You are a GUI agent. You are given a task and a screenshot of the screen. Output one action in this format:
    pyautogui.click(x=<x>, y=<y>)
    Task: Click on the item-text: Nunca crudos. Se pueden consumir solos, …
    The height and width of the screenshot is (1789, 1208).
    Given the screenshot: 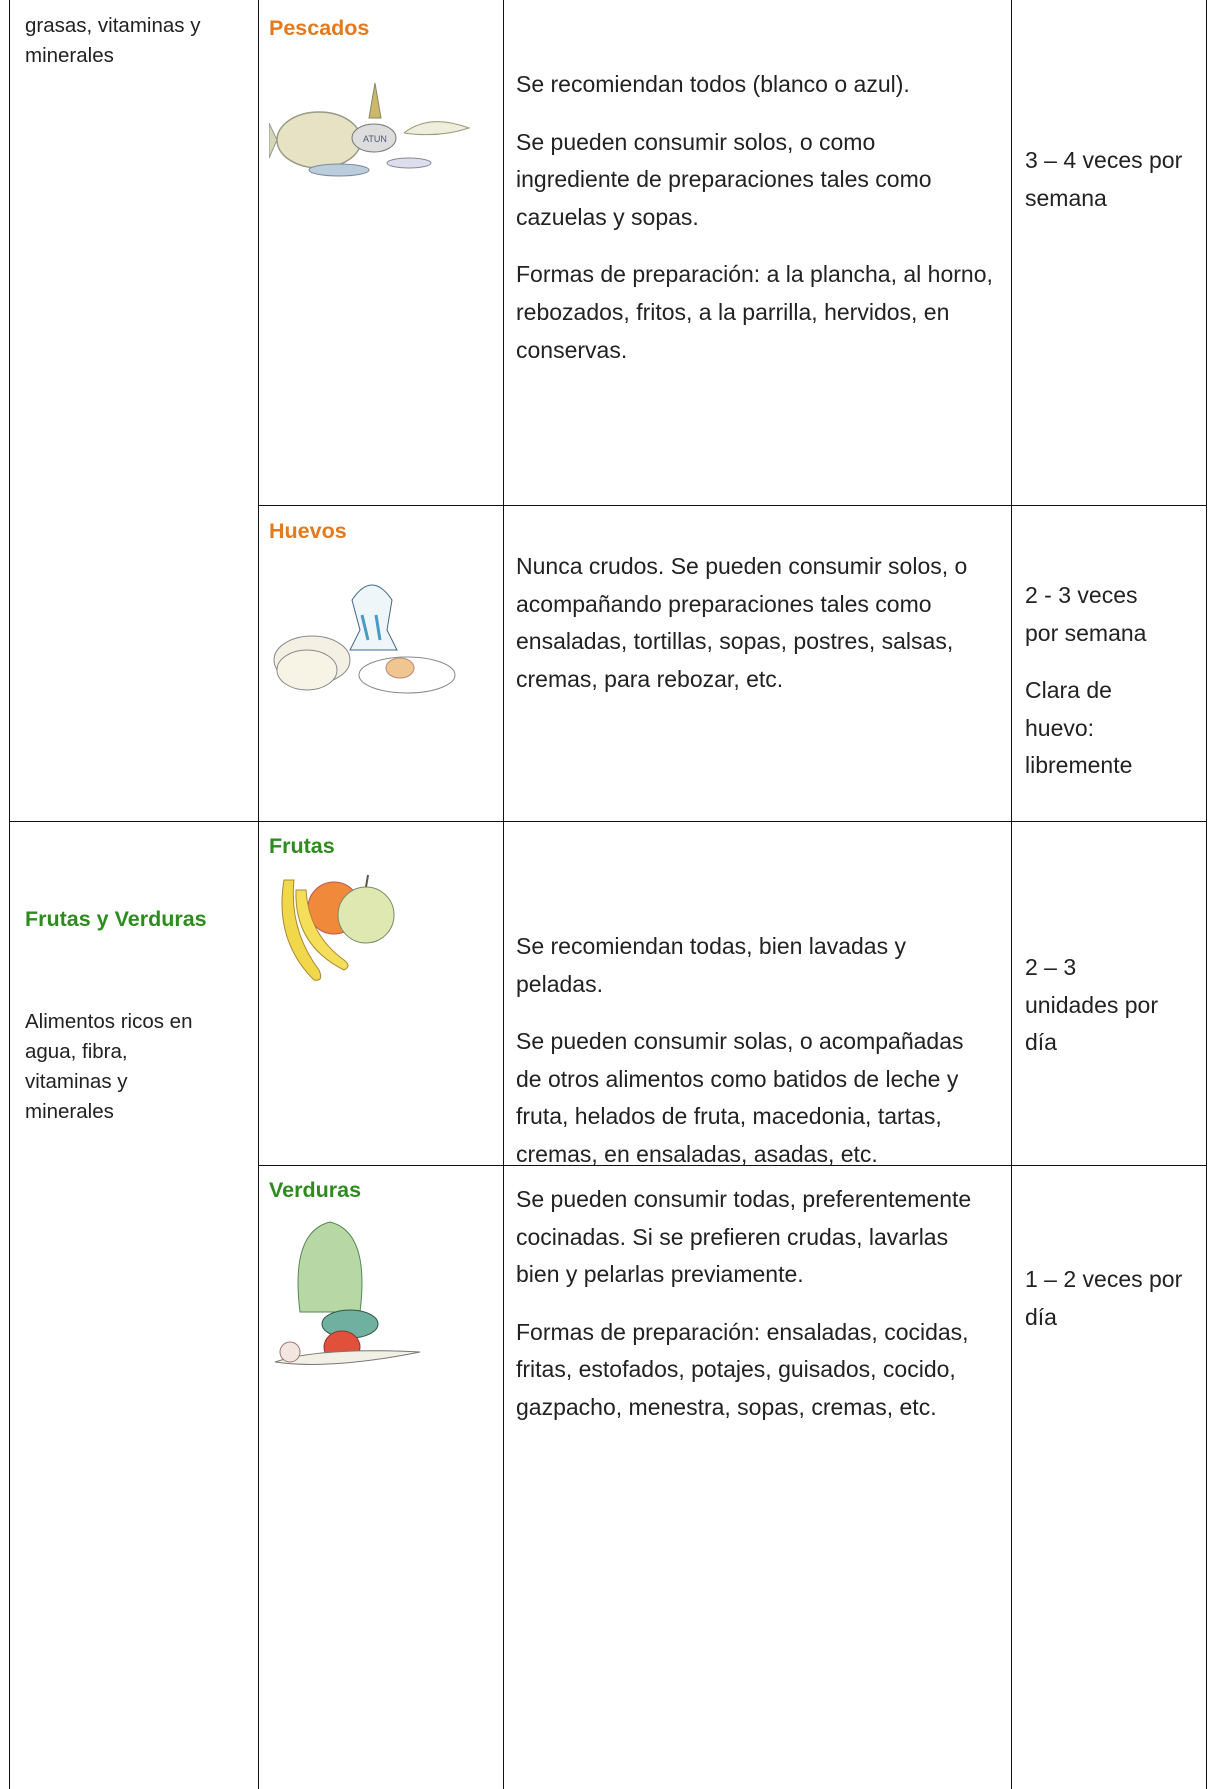 What is the action you would take?
    pyautogui.click(x=755, y=633)
    